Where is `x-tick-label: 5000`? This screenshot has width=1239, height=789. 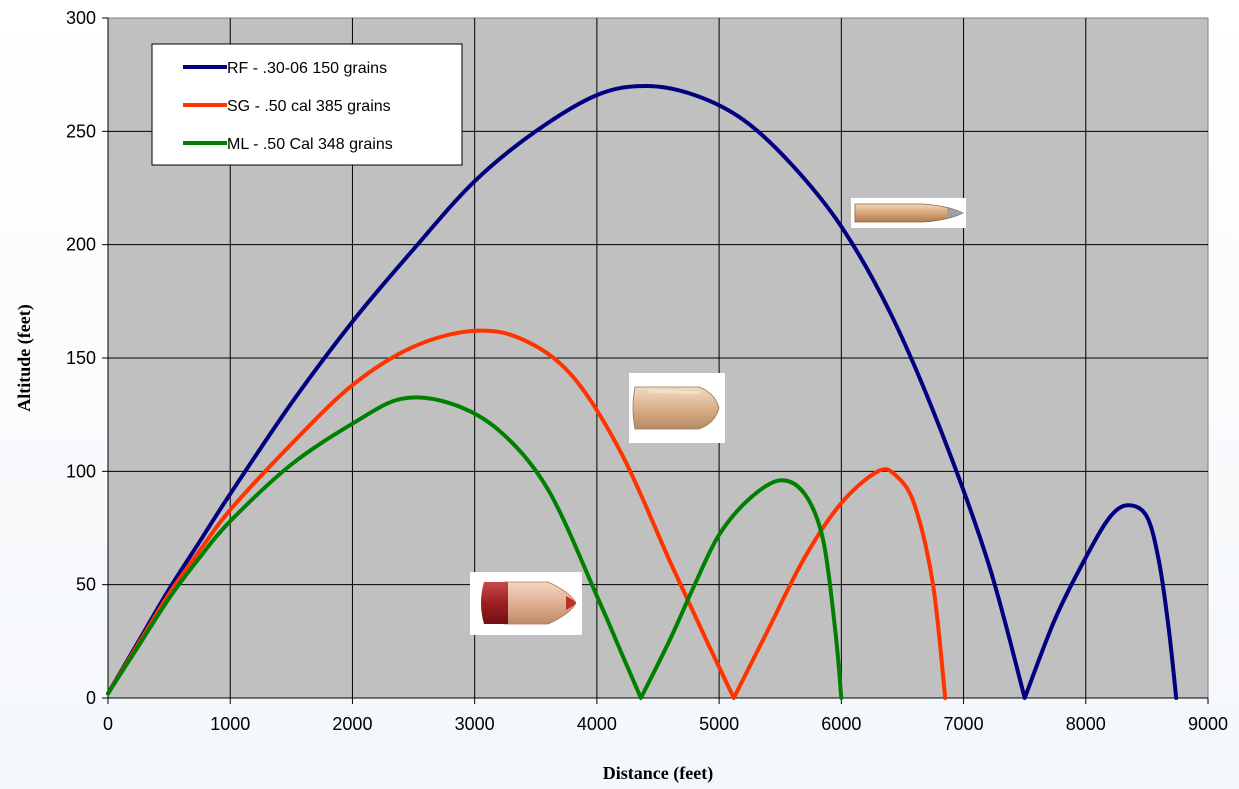 x-tick-label: 5000 is located at coordinates (719, 724).